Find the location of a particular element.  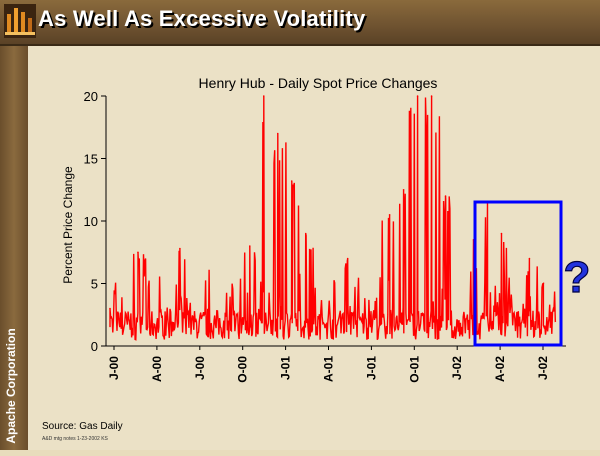

sidebar: Apache Corporation is located at coordinates (14, 248).